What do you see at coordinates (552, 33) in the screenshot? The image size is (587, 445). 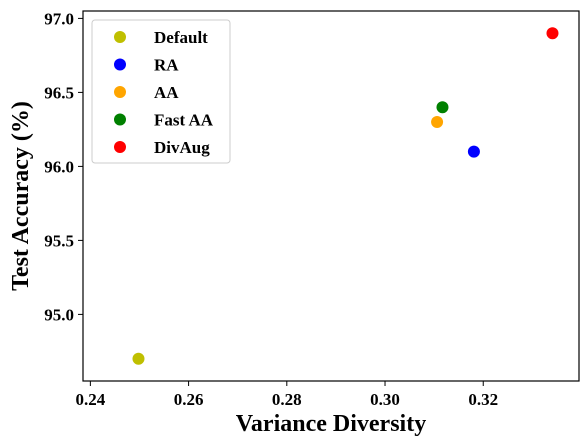 I see `data-point-divaug` at bounding box center [552, 33].